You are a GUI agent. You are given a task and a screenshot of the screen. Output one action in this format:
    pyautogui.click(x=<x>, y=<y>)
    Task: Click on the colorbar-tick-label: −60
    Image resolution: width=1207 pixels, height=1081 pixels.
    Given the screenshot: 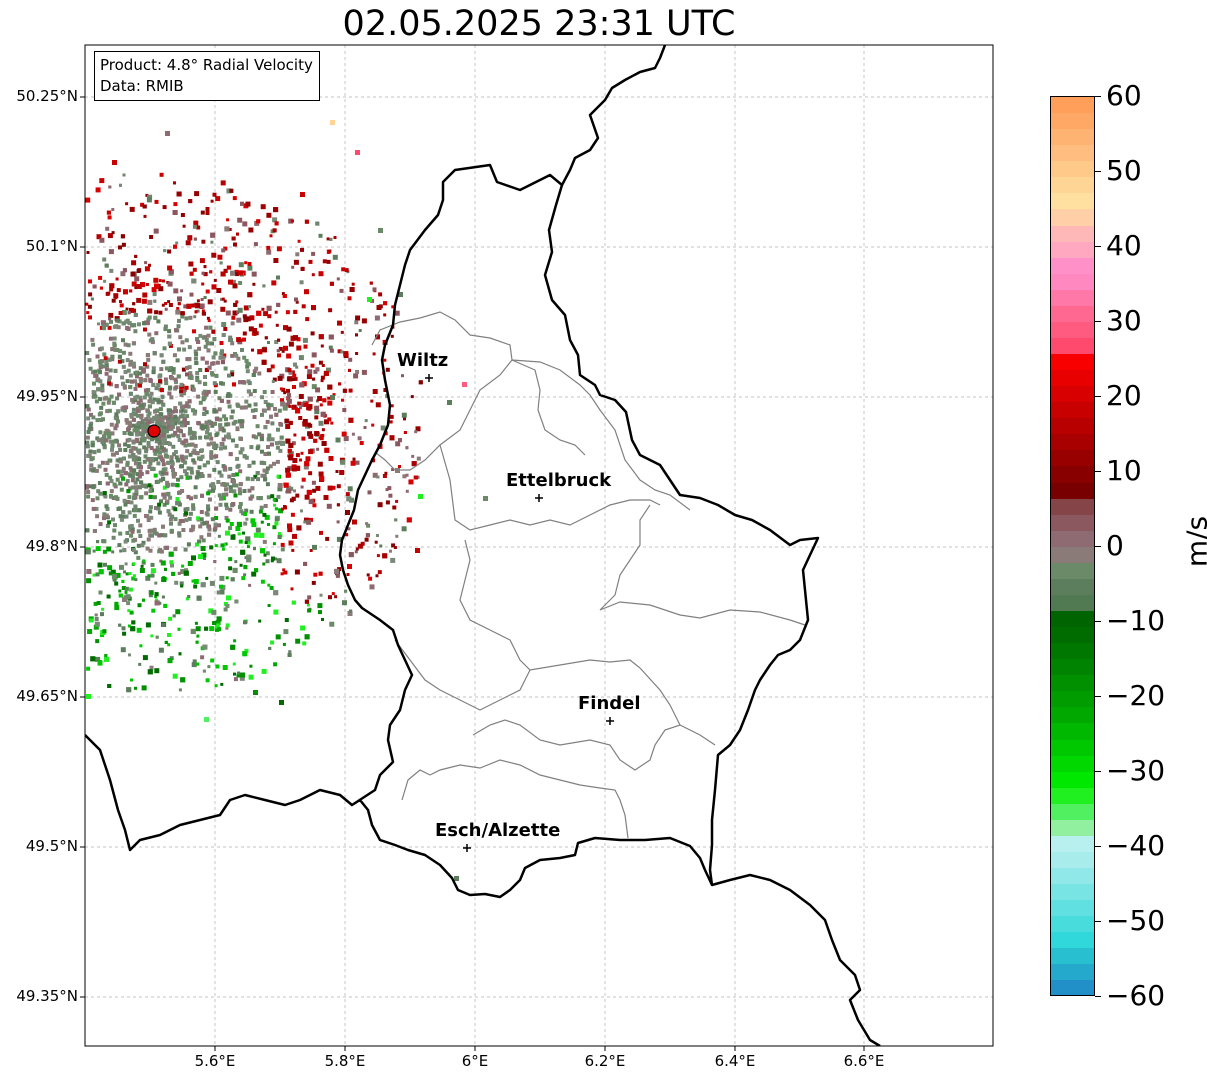 What is the action you would take?
    pyautogui.click(x=1136, y=995)
    